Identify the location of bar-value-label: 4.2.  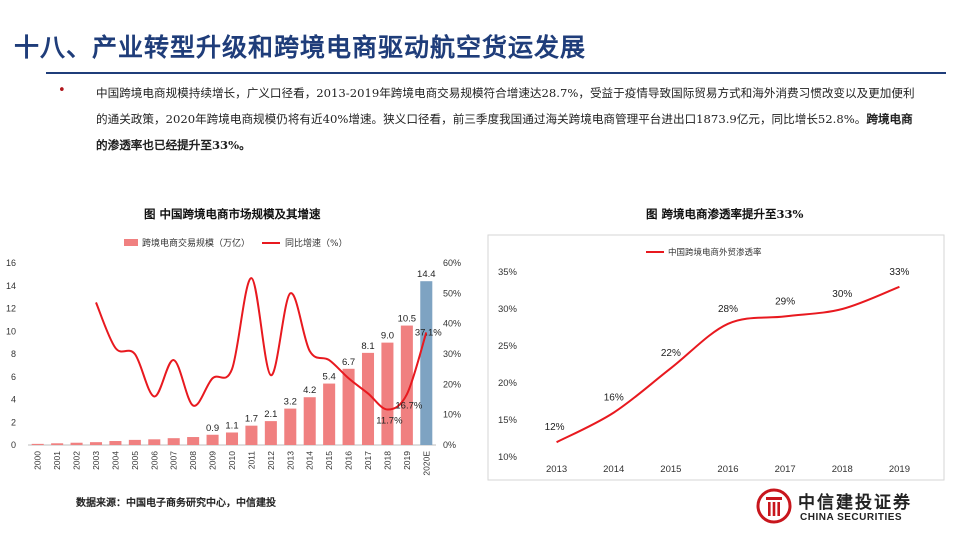
(309, 390).